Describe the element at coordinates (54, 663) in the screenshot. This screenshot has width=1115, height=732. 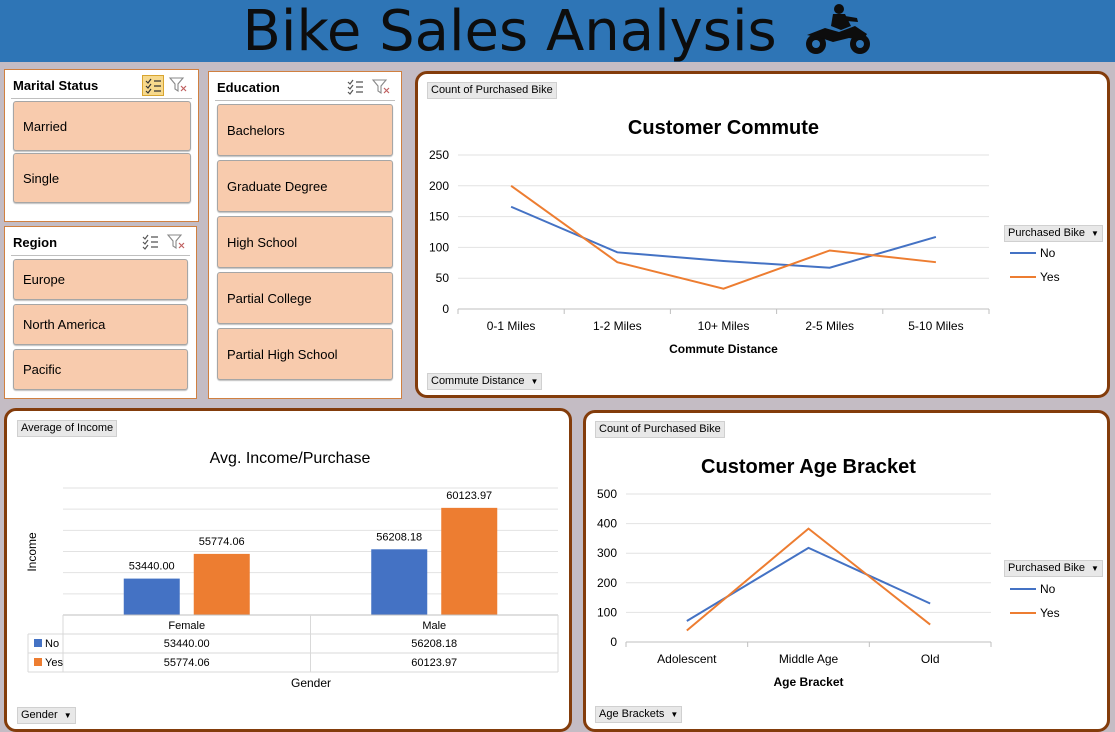
I see `table-row-label: Yes` at that location.